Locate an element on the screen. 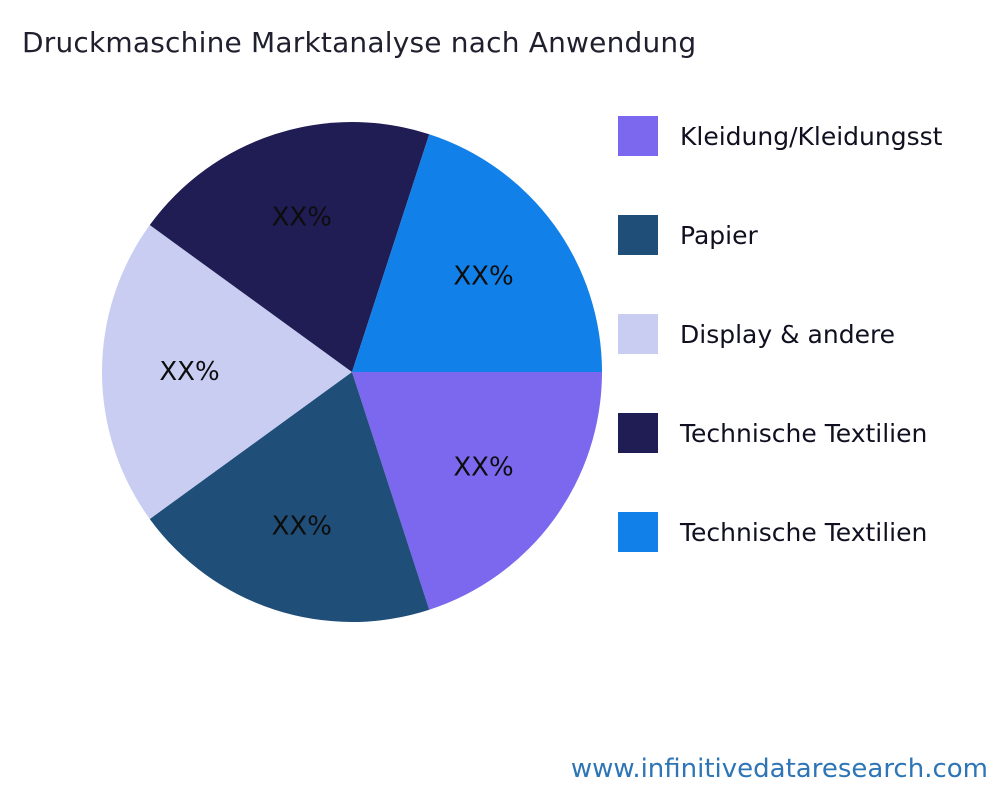 The width and height of the screenshot is (1000, 800). watermark-url: www.infinitivedataresearch.com is located at coordinates (779, 769).